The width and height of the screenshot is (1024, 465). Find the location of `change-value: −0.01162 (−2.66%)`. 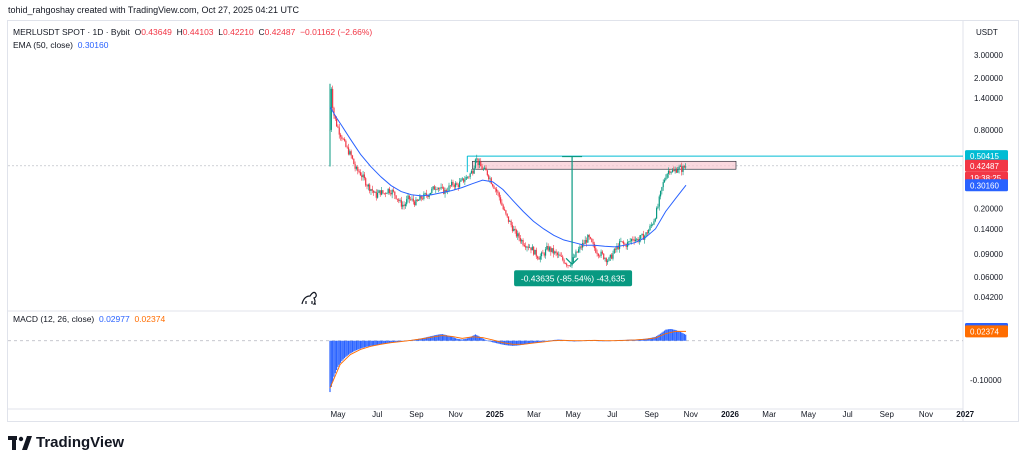

change-value: −0.01162 (−2.66%) is located at coordinates (336, 32).